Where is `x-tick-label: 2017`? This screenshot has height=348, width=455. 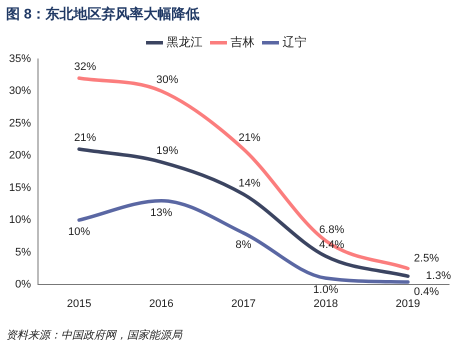
x-tick-label: 2017 is located at coordinates (243, 304).